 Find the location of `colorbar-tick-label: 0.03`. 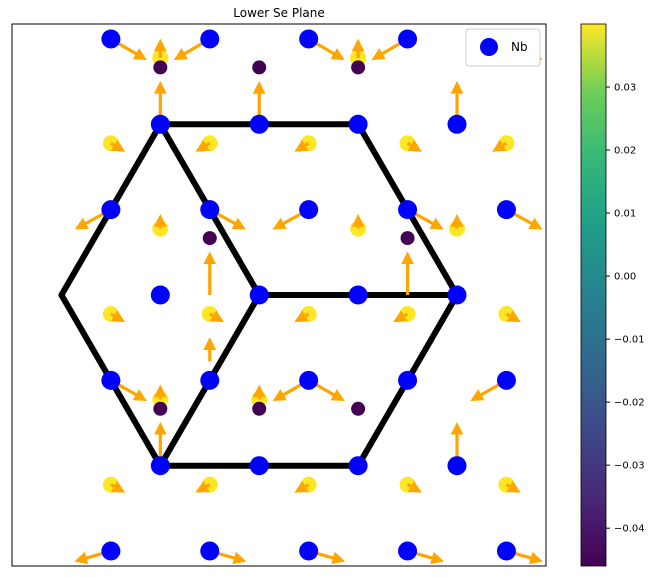

colorbar-tick-label: 0.03 is located at coordinates (625, 88).